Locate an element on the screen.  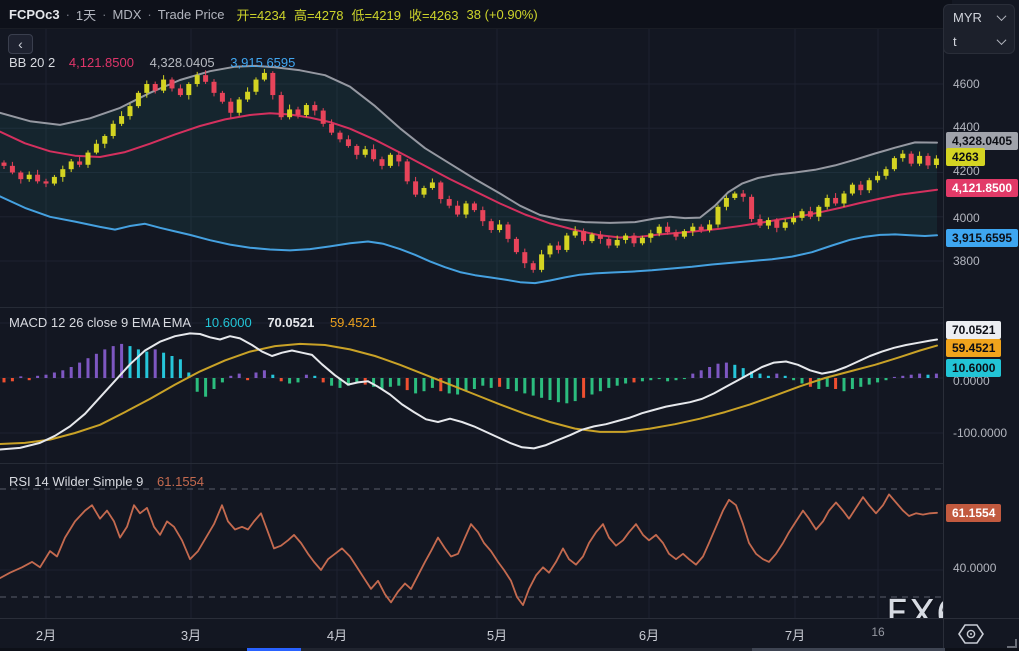
axis-tick-label: 40.0000 is located at coordinates (975, 568).